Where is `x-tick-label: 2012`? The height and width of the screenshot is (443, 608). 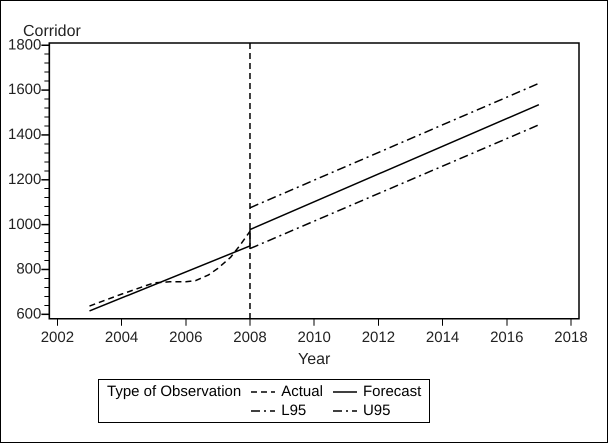
x-tick-label: 2012 is located at coordinates (379, 337).